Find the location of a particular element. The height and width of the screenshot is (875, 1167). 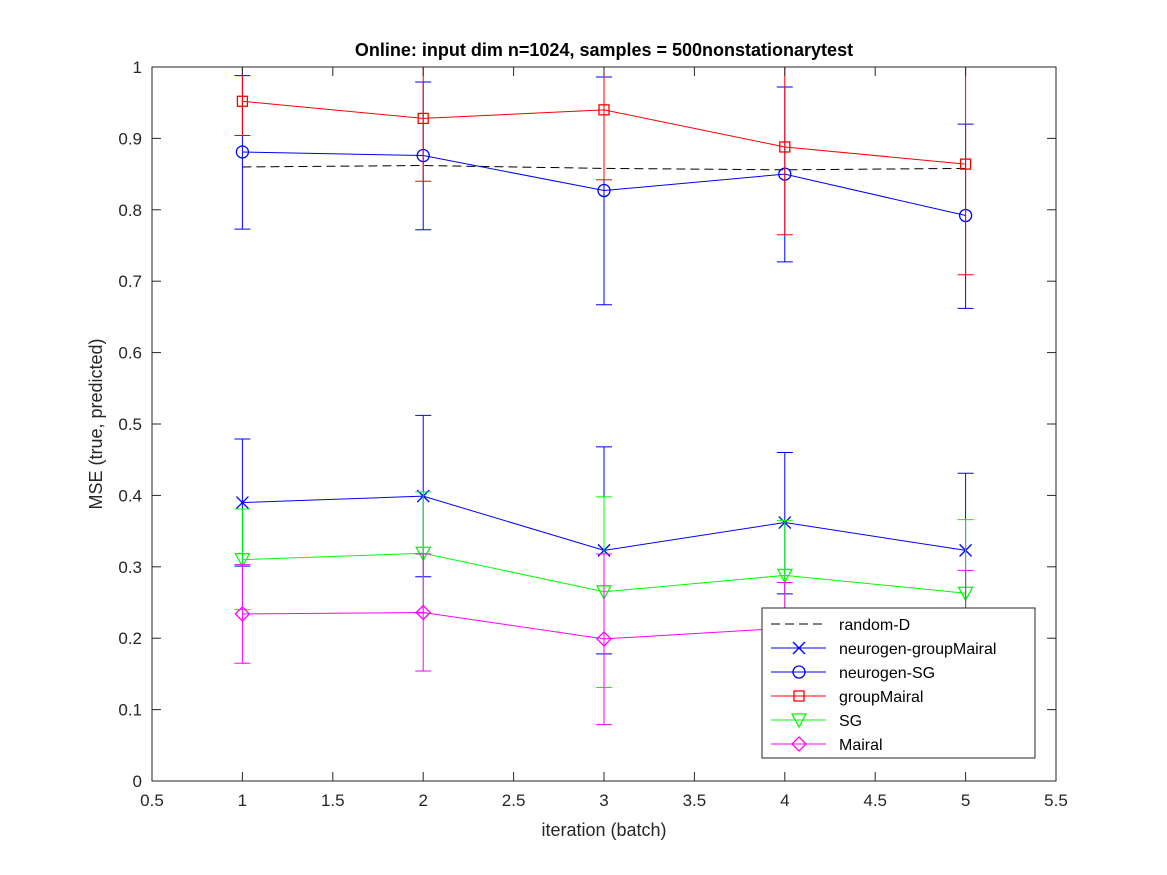

series-random-D is located at coordinates (604, 168).